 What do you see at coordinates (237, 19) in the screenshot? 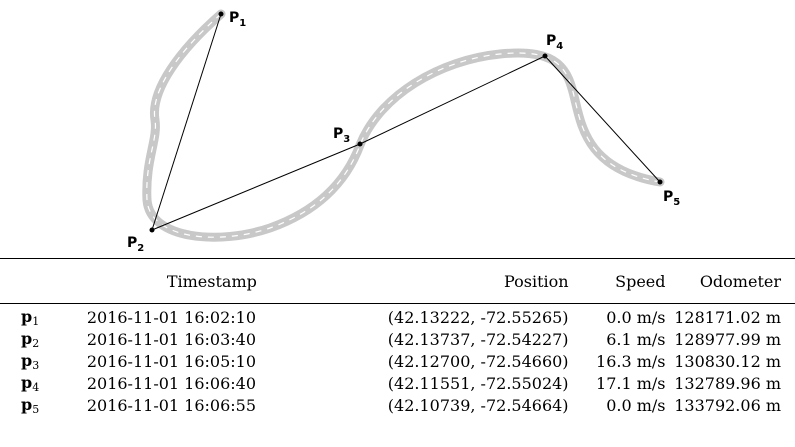
I see `label-p1: P1` at bounding box center [237, 19].